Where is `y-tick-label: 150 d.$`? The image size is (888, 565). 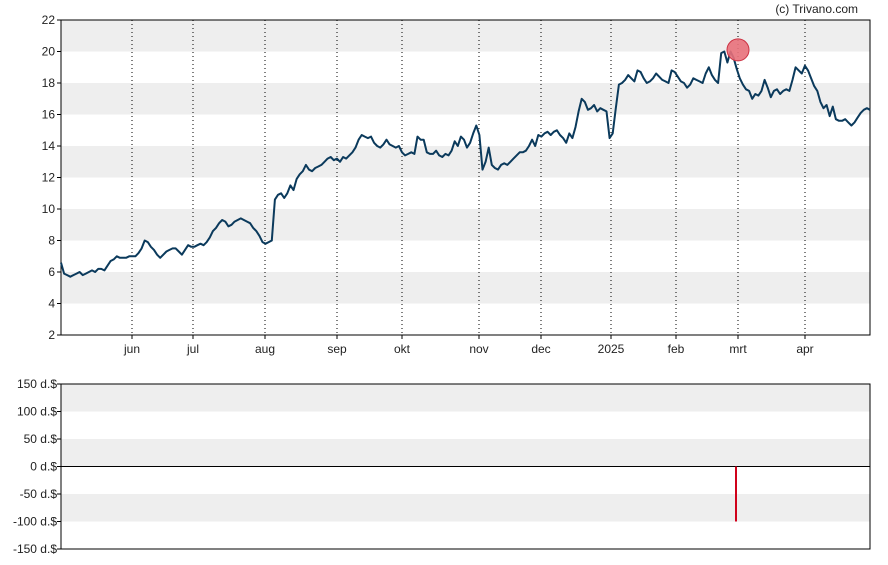
y-tick-label: 150 d.$ is located at coordinates (37, 384).